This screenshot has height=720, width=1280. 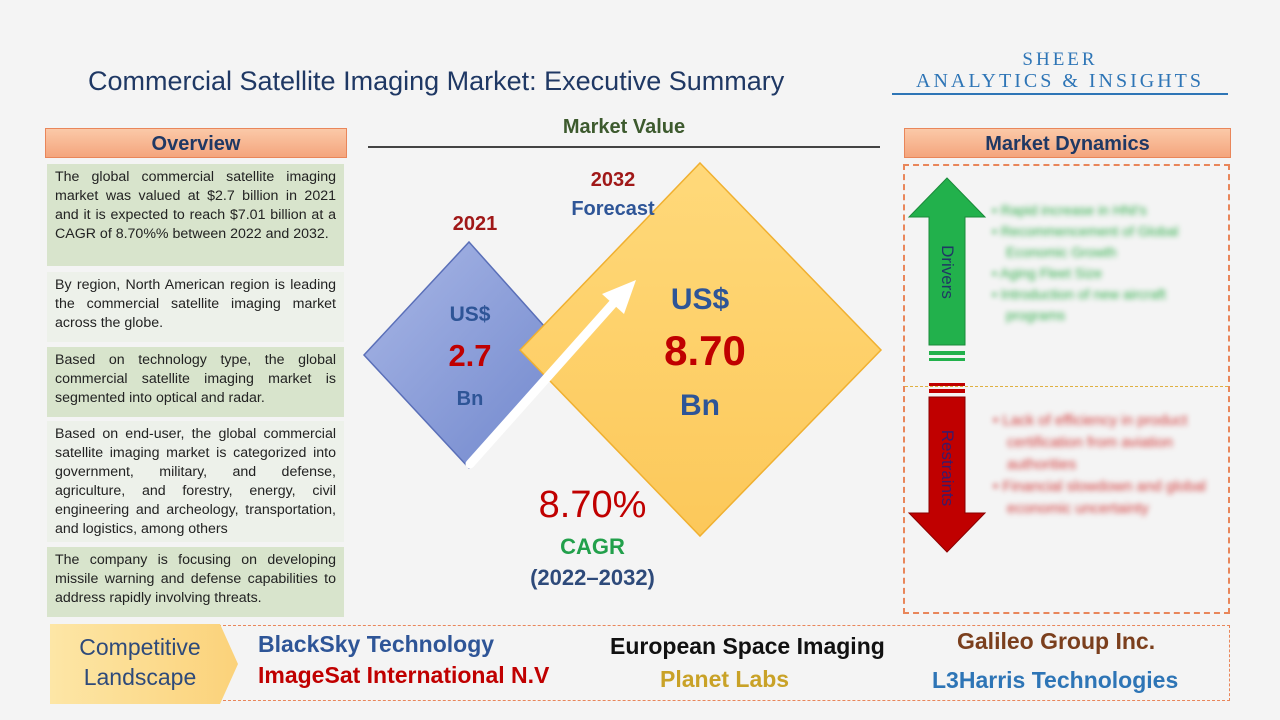 I want to click on drivers-label: Drivers, so click(x=947, y=272).